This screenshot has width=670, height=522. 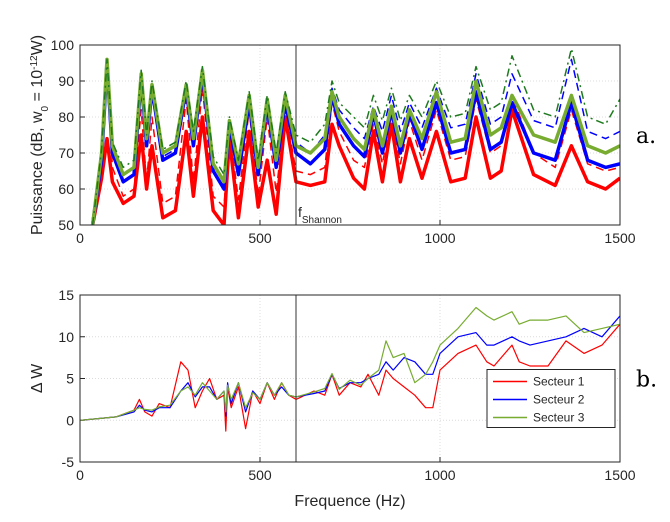 What do you see at coordinates (66, 295) in the screenshot?
I see `y-tick-label: 15` at bounding box center [66, 295].